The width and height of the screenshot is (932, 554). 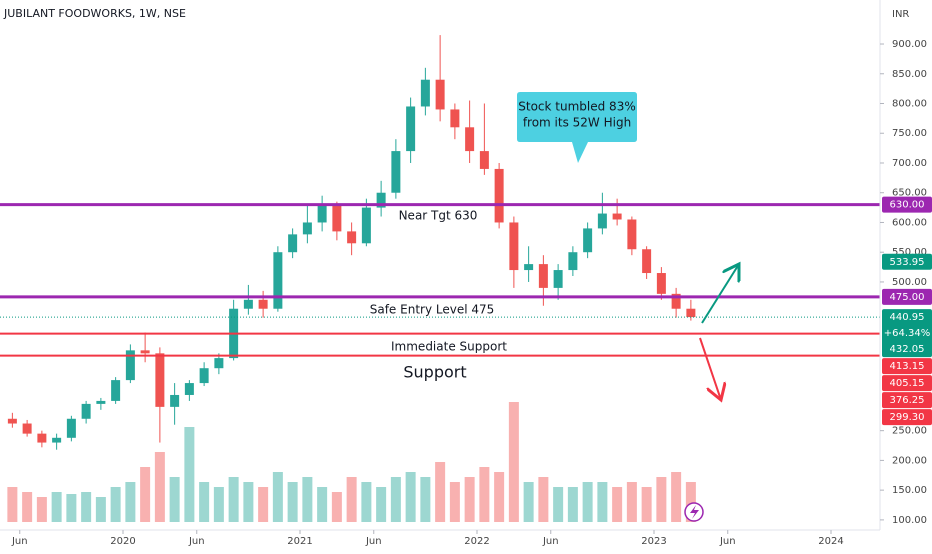 What do you see at coordinates (830, 541) in the screenshot?
I see `x-tick-label: 2024` at bounding box center [830, 541].